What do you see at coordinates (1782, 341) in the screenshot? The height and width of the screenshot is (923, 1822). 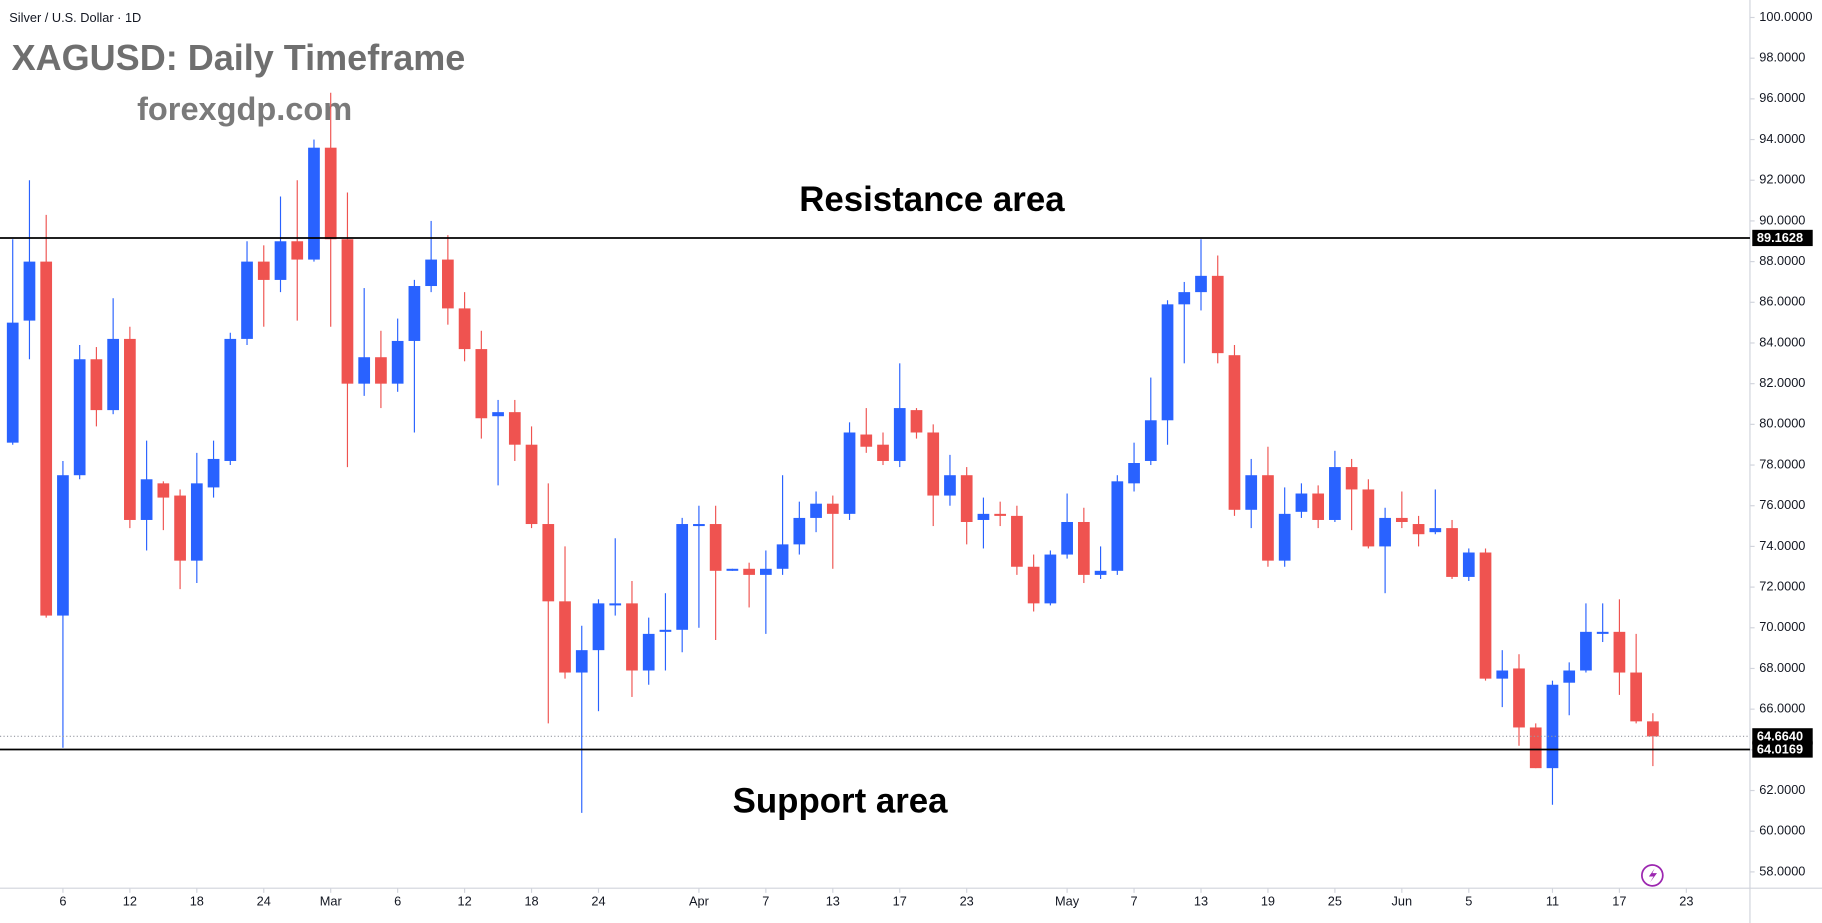 I see `y-tick-label: 84.0000` at bounding box center [1782, 341].